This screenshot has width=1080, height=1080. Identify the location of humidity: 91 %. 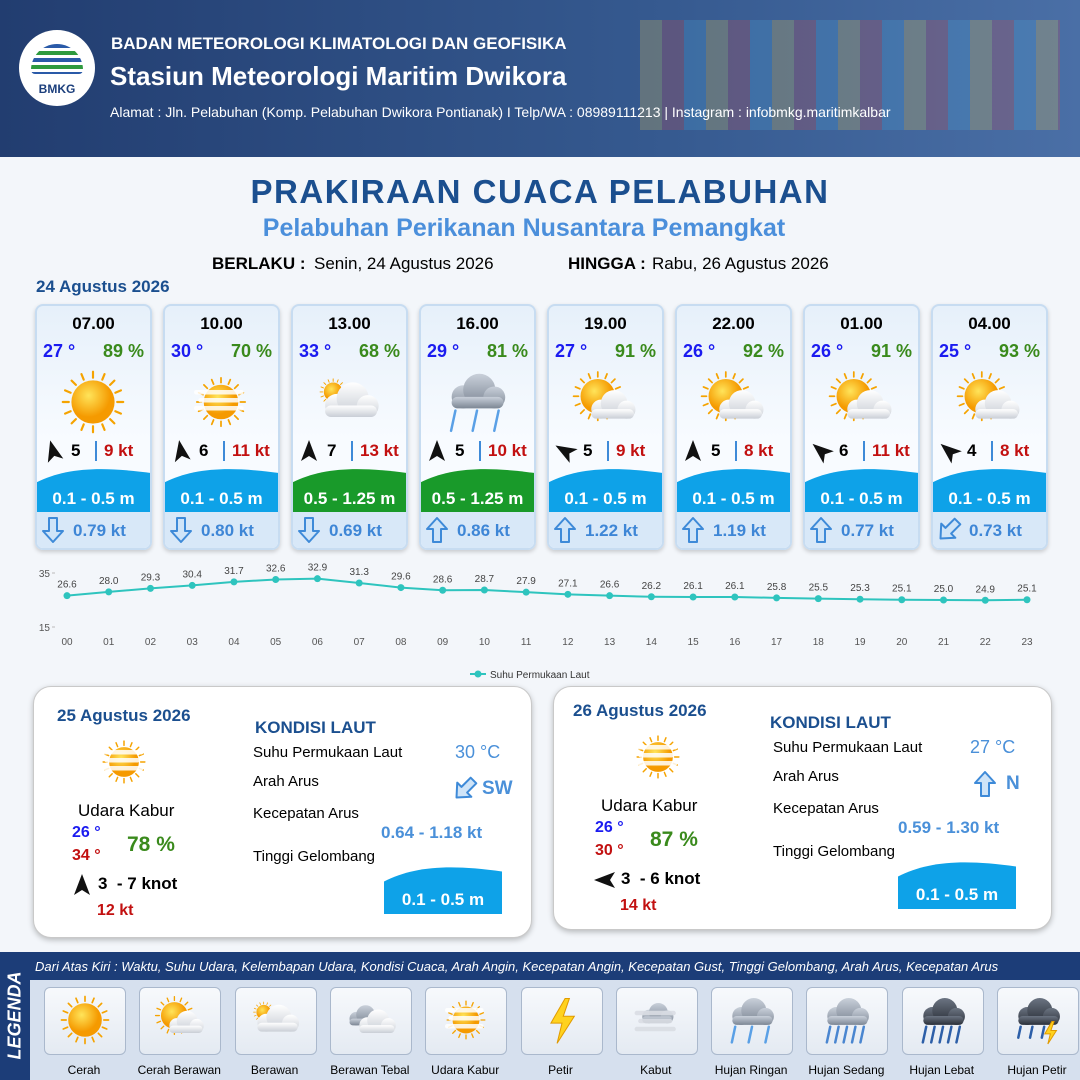
(635, 351).